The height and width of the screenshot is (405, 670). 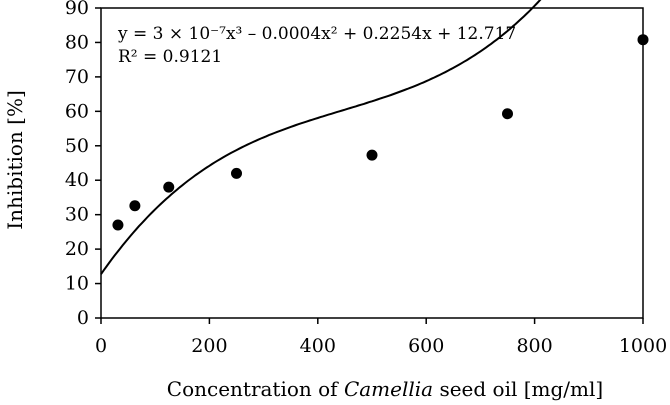 What do you see at coordinates (534, 346) in the screenshot?
I see `x-tick-label: 800` at bounding box center [534, 346].